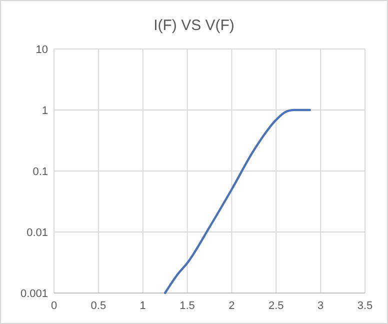  What do you see at coordinates (143, 306) in the screenshot?
I see `x-tick-label: 1` at bounding box center [143, 306].